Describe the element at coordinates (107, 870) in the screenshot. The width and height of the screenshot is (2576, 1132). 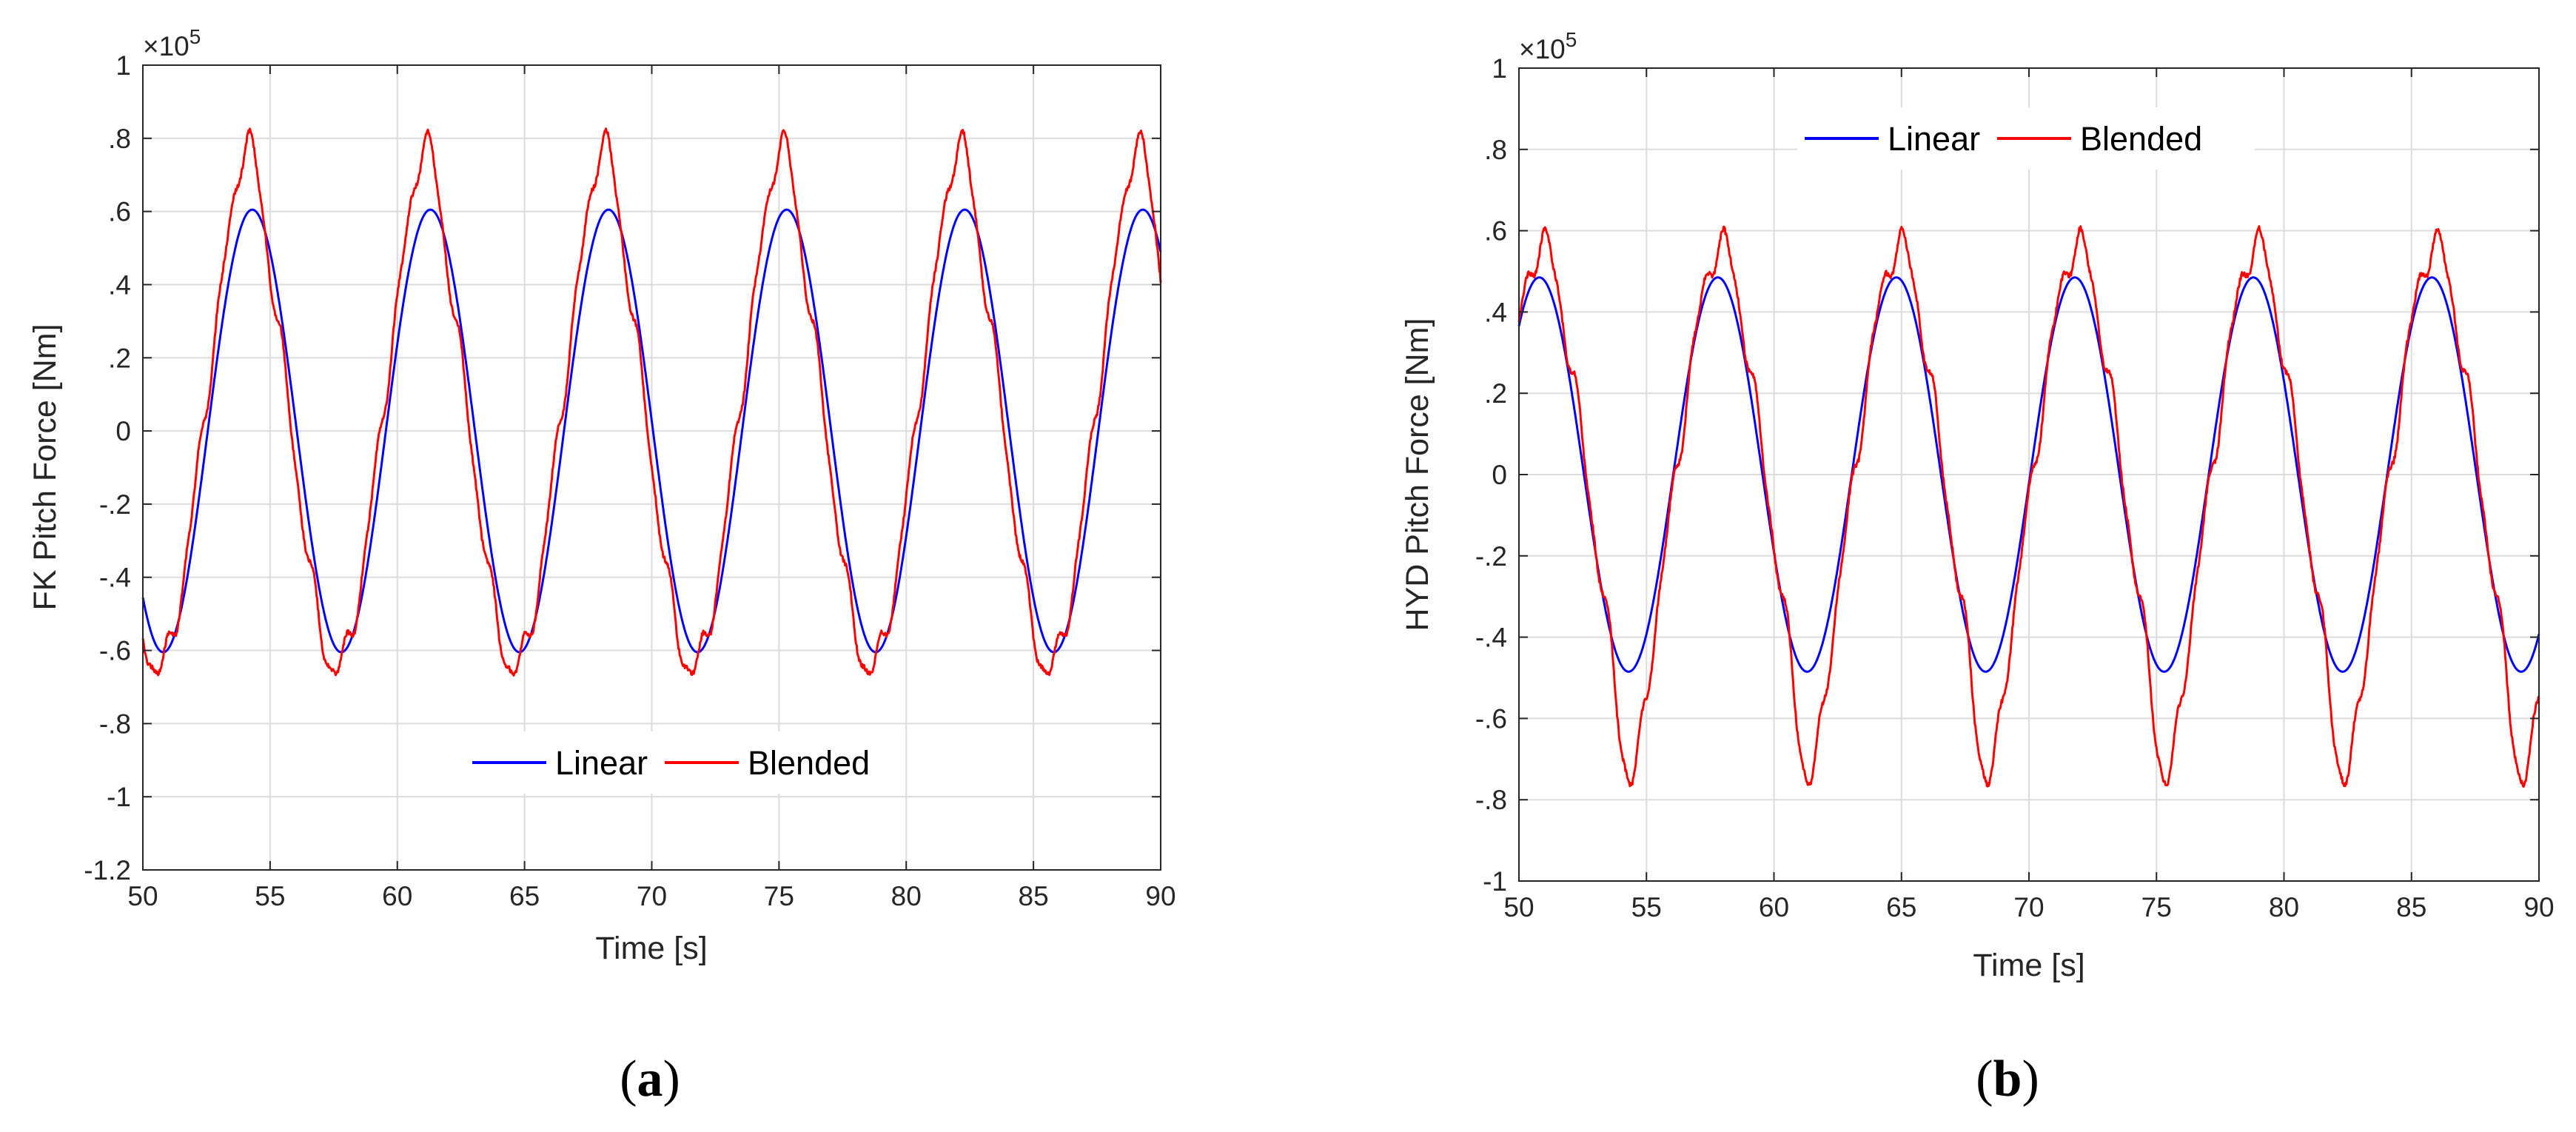
I see `y-tick-label: -1.2` at that location.